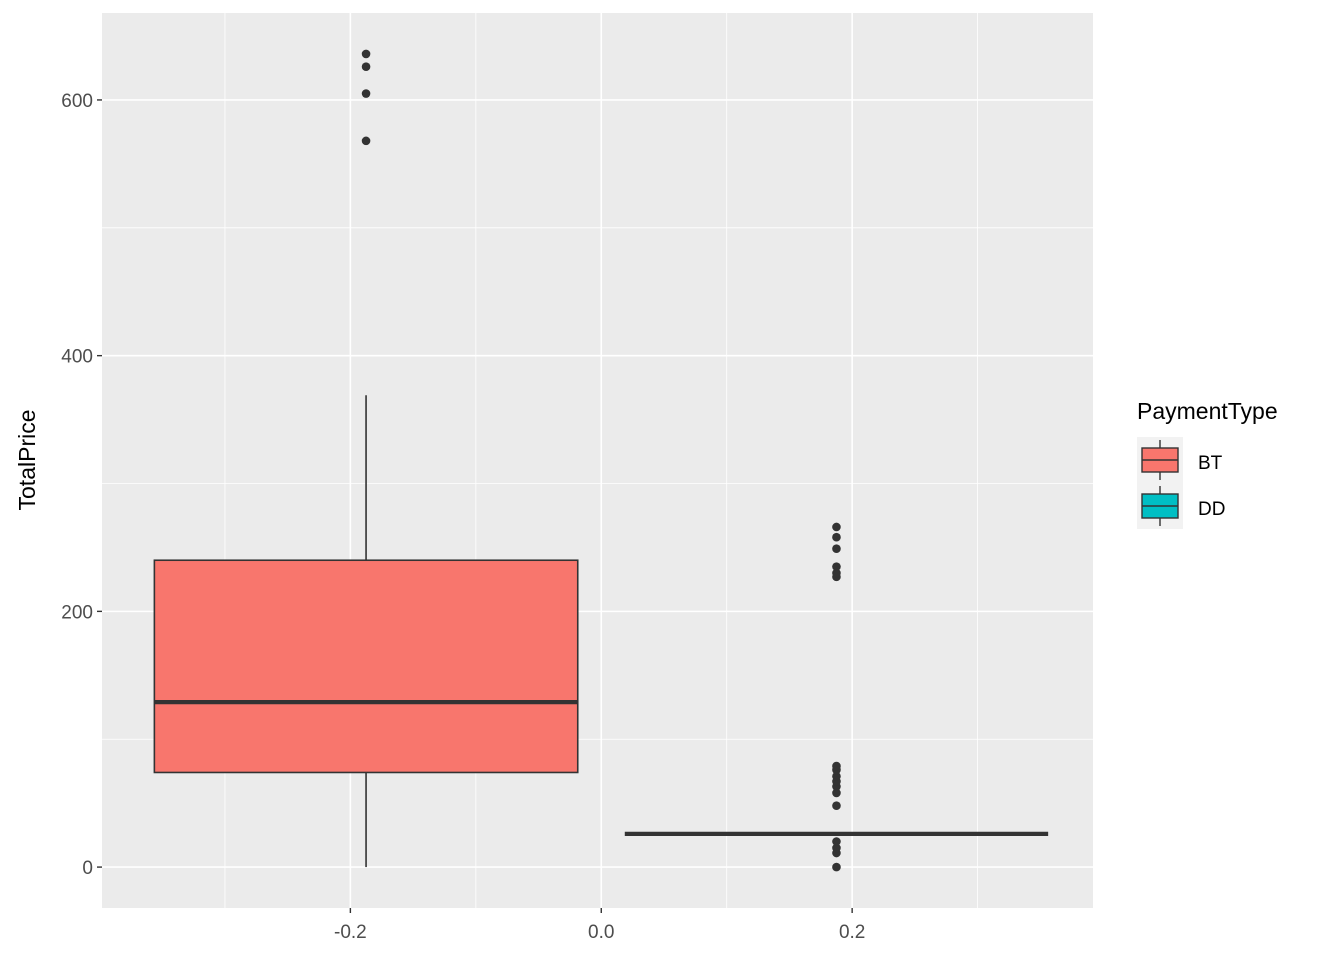 Image resolution: width=1344 pixels, height=960 pixels. What do you see at coordinates (27, 460) in the screenshot?
I see `y-axis-title: TotalPrice` at bounding box center [27, 460].